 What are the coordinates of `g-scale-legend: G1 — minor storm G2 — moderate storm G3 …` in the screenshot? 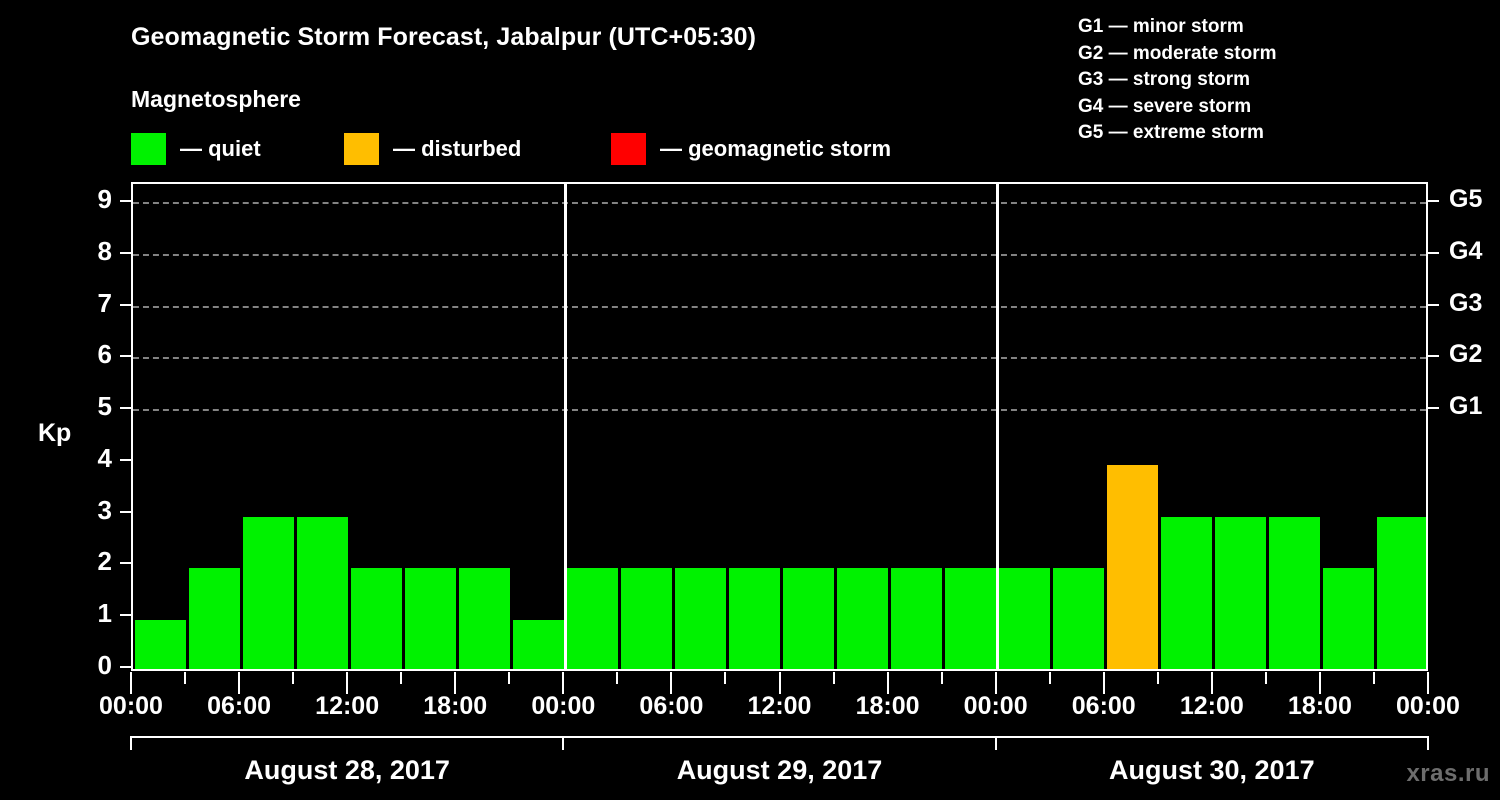 It's located at (1177, 80).